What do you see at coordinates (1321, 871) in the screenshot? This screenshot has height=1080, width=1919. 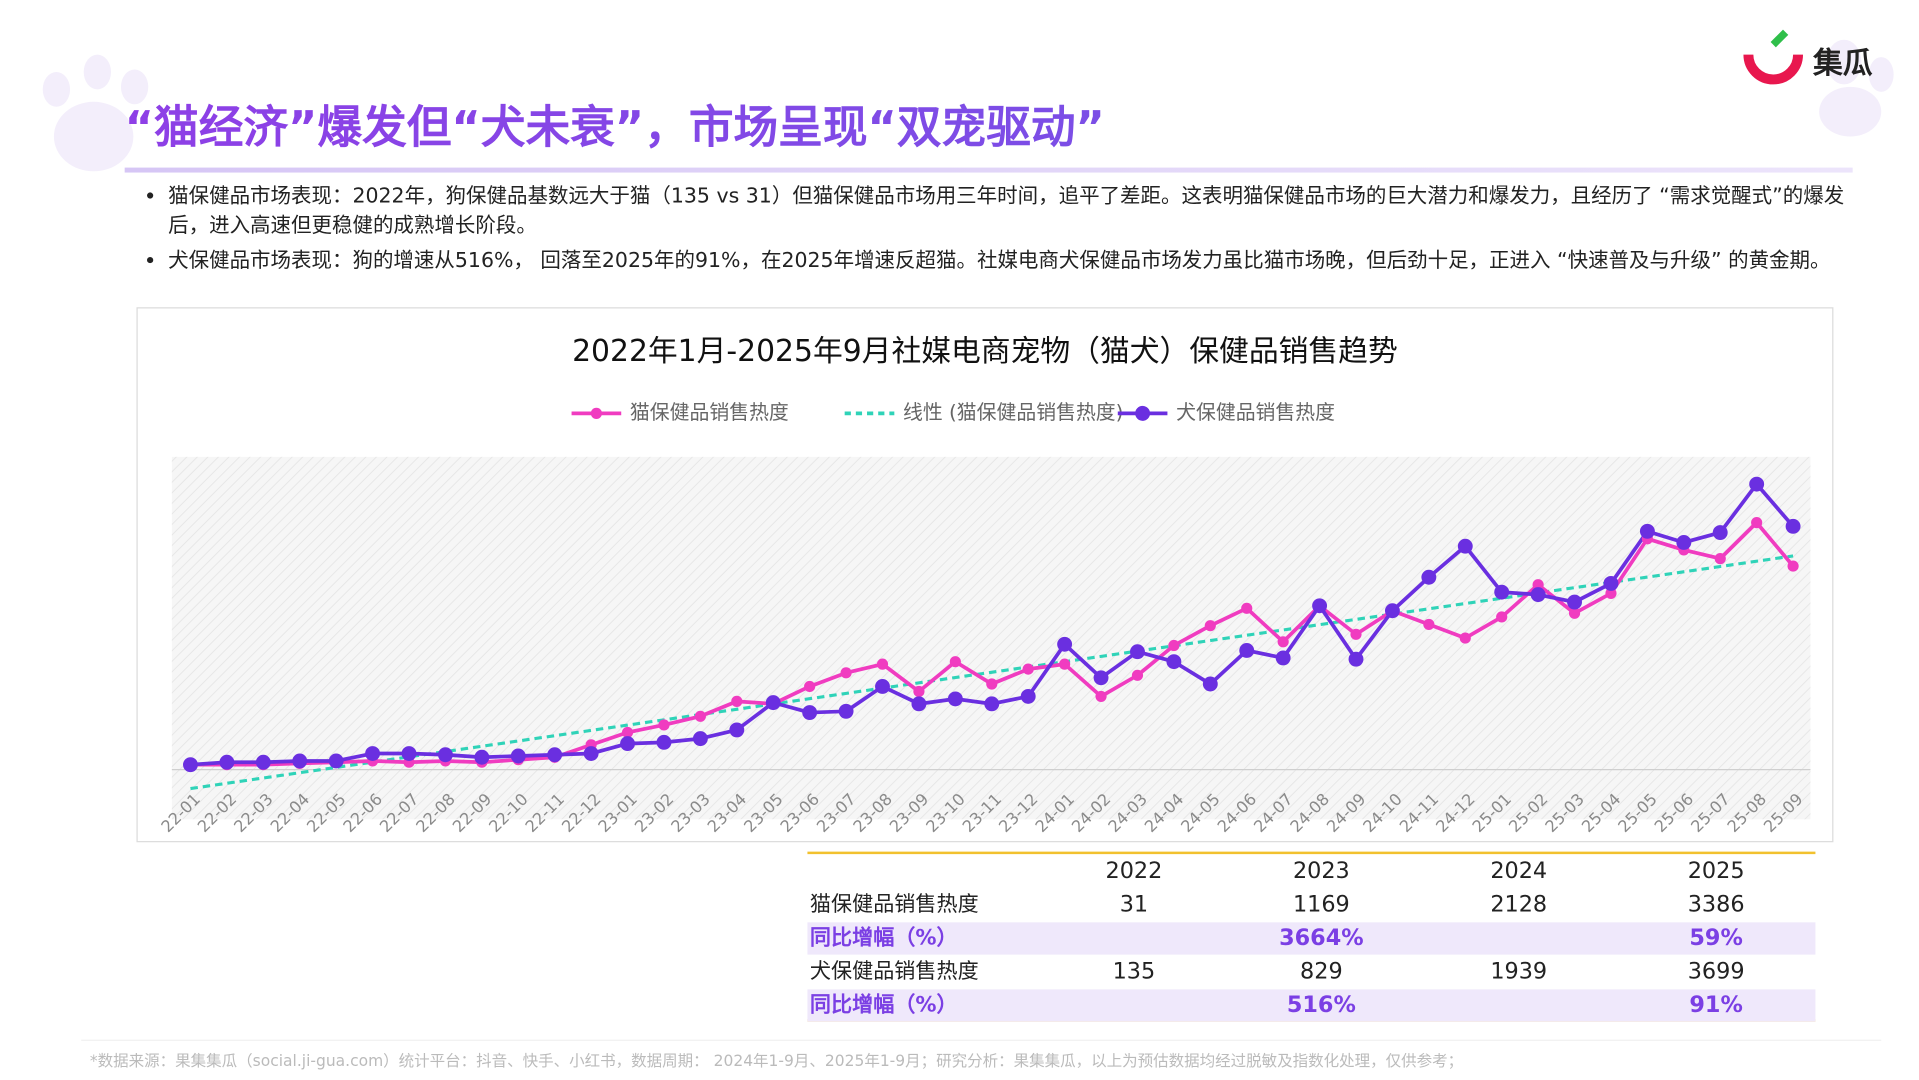 I see `table-header: 2023` at bounding box center [1321, 871].